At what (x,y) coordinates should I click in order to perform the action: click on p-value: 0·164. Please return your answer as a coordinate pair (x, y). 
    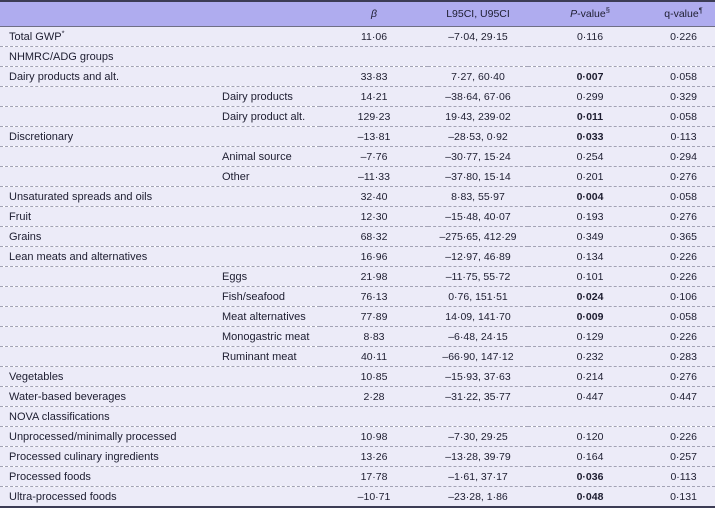
    Looking at the image, I should click on (590, 456).